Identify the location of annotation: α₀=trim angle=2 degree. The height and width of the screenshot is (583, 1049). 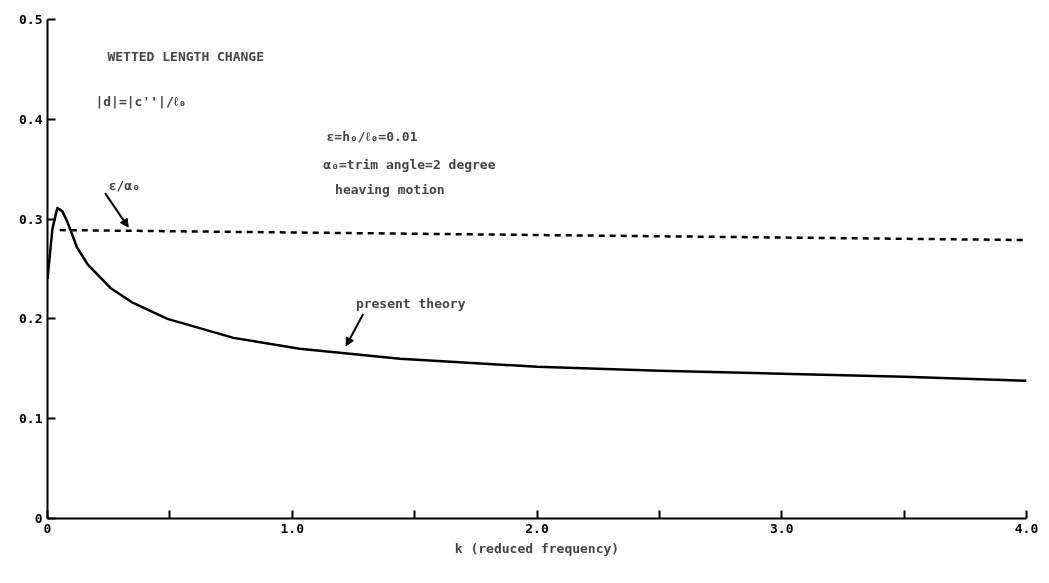
(409, 164).